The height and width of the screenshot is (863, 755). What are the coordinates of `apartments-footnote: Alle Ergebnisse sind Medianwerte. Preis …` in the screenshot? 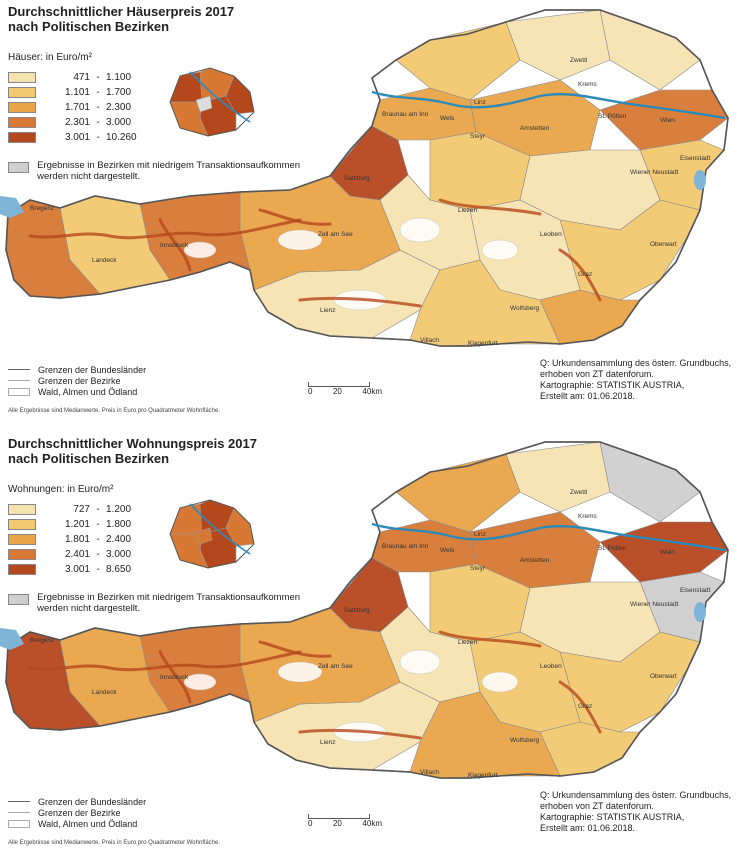 It's located at (114, 843).